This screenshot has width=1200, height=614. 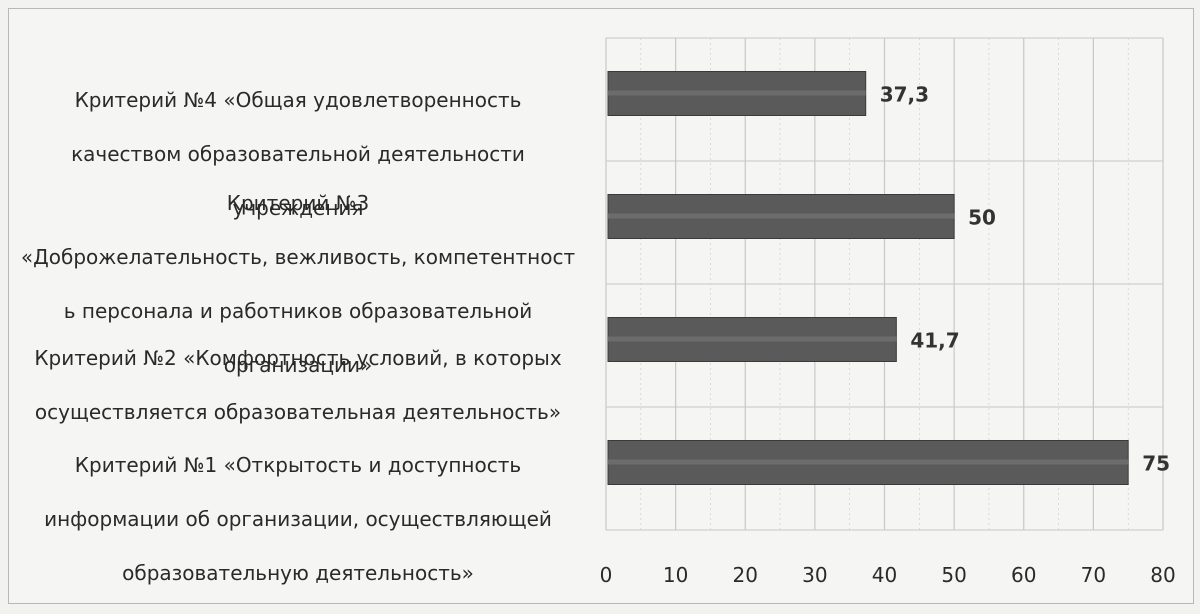 What do you see at coordinates (904, 95) in the screenshot?
I see `data-label-4: 37,3` at bounding box center [904, 95].